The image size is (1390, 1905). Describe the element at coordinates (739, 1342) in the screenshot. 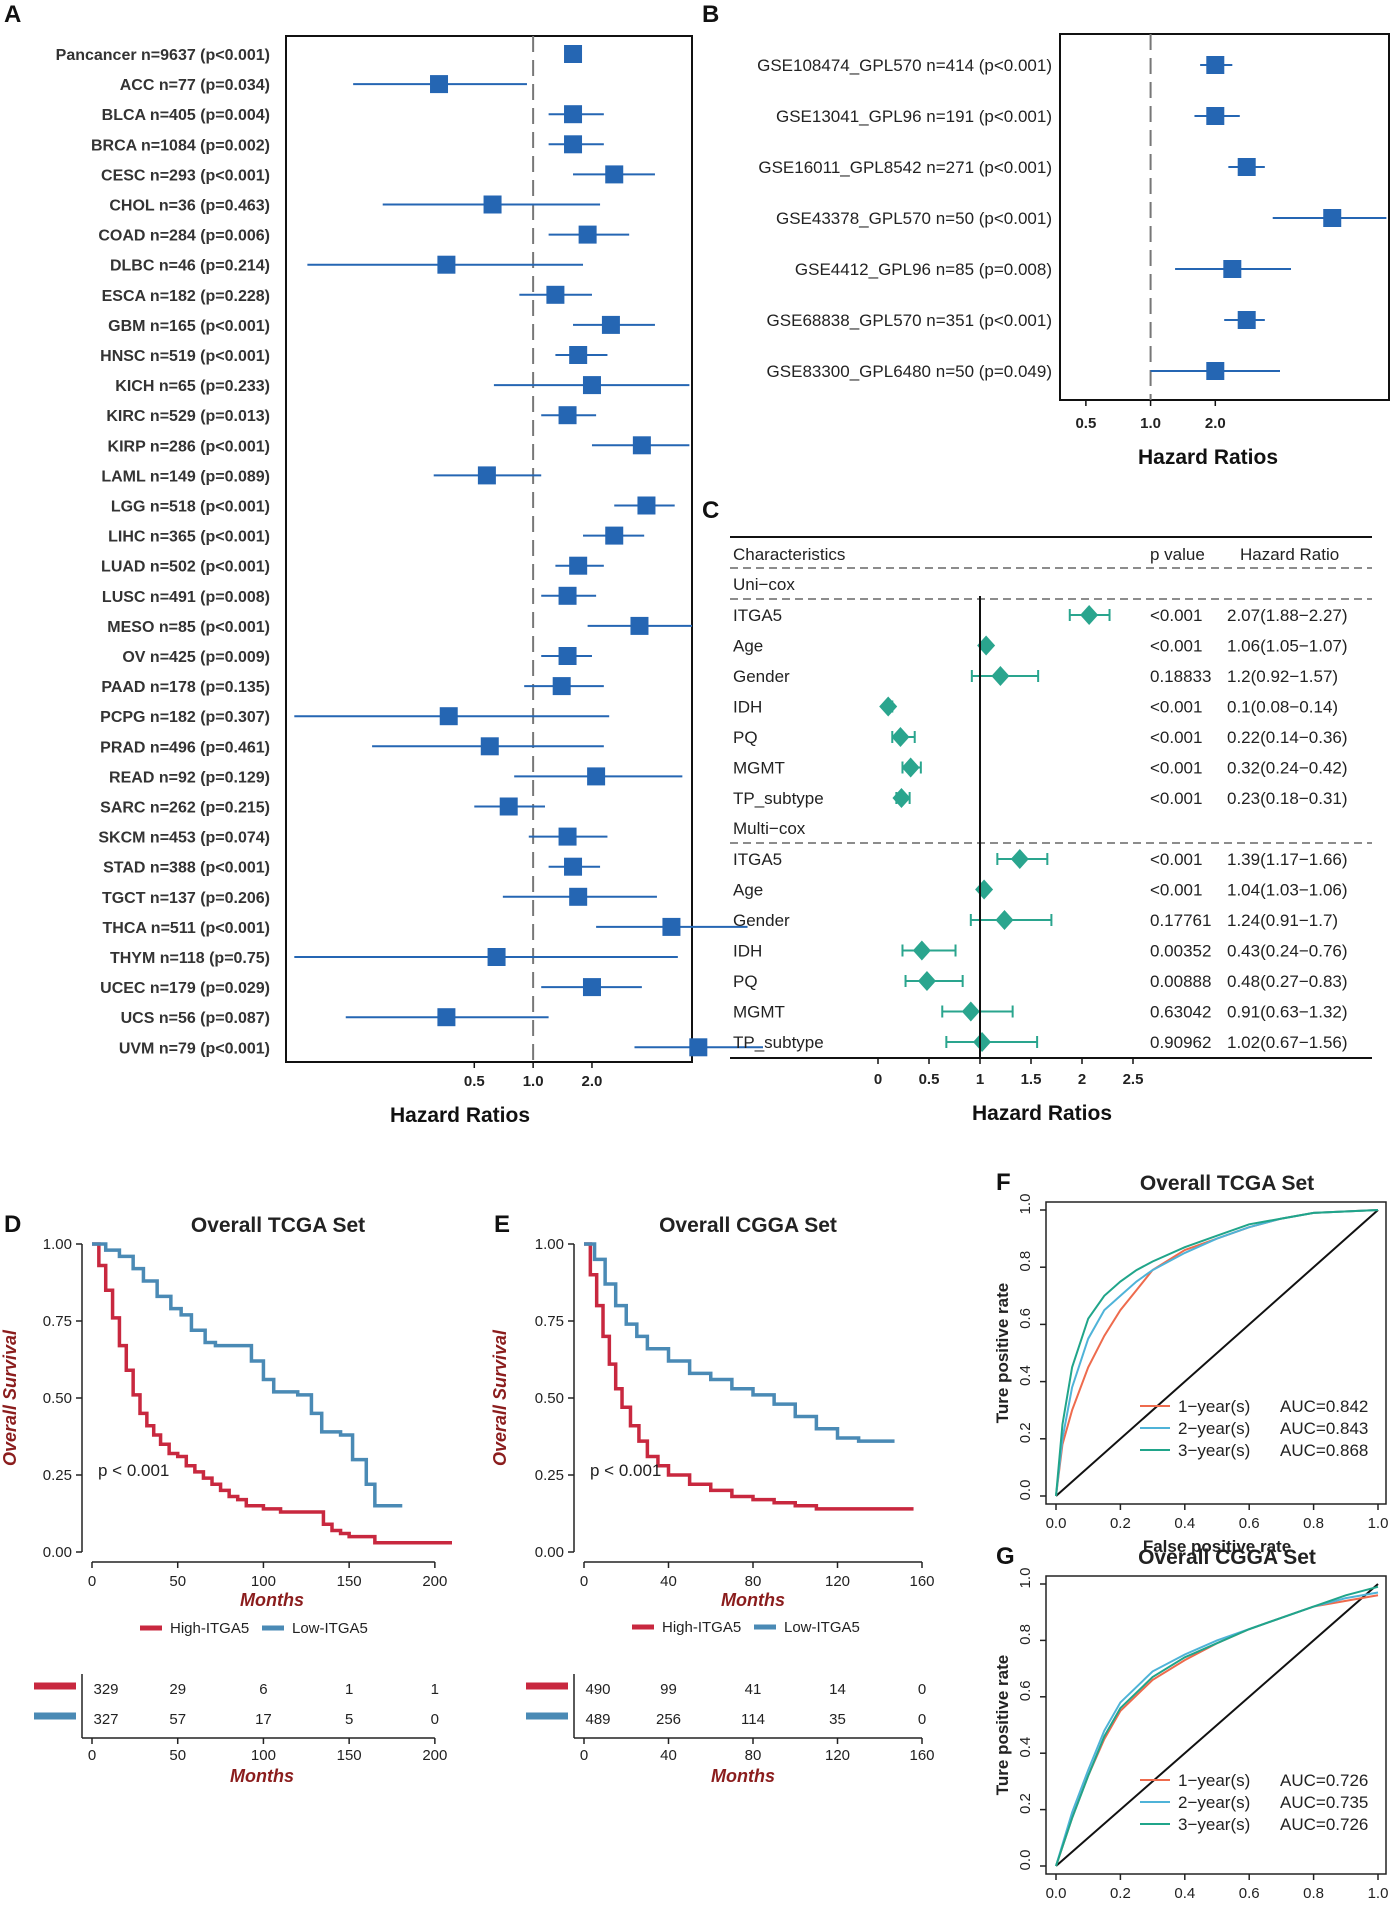

I see `survival-curve-low` at that location.